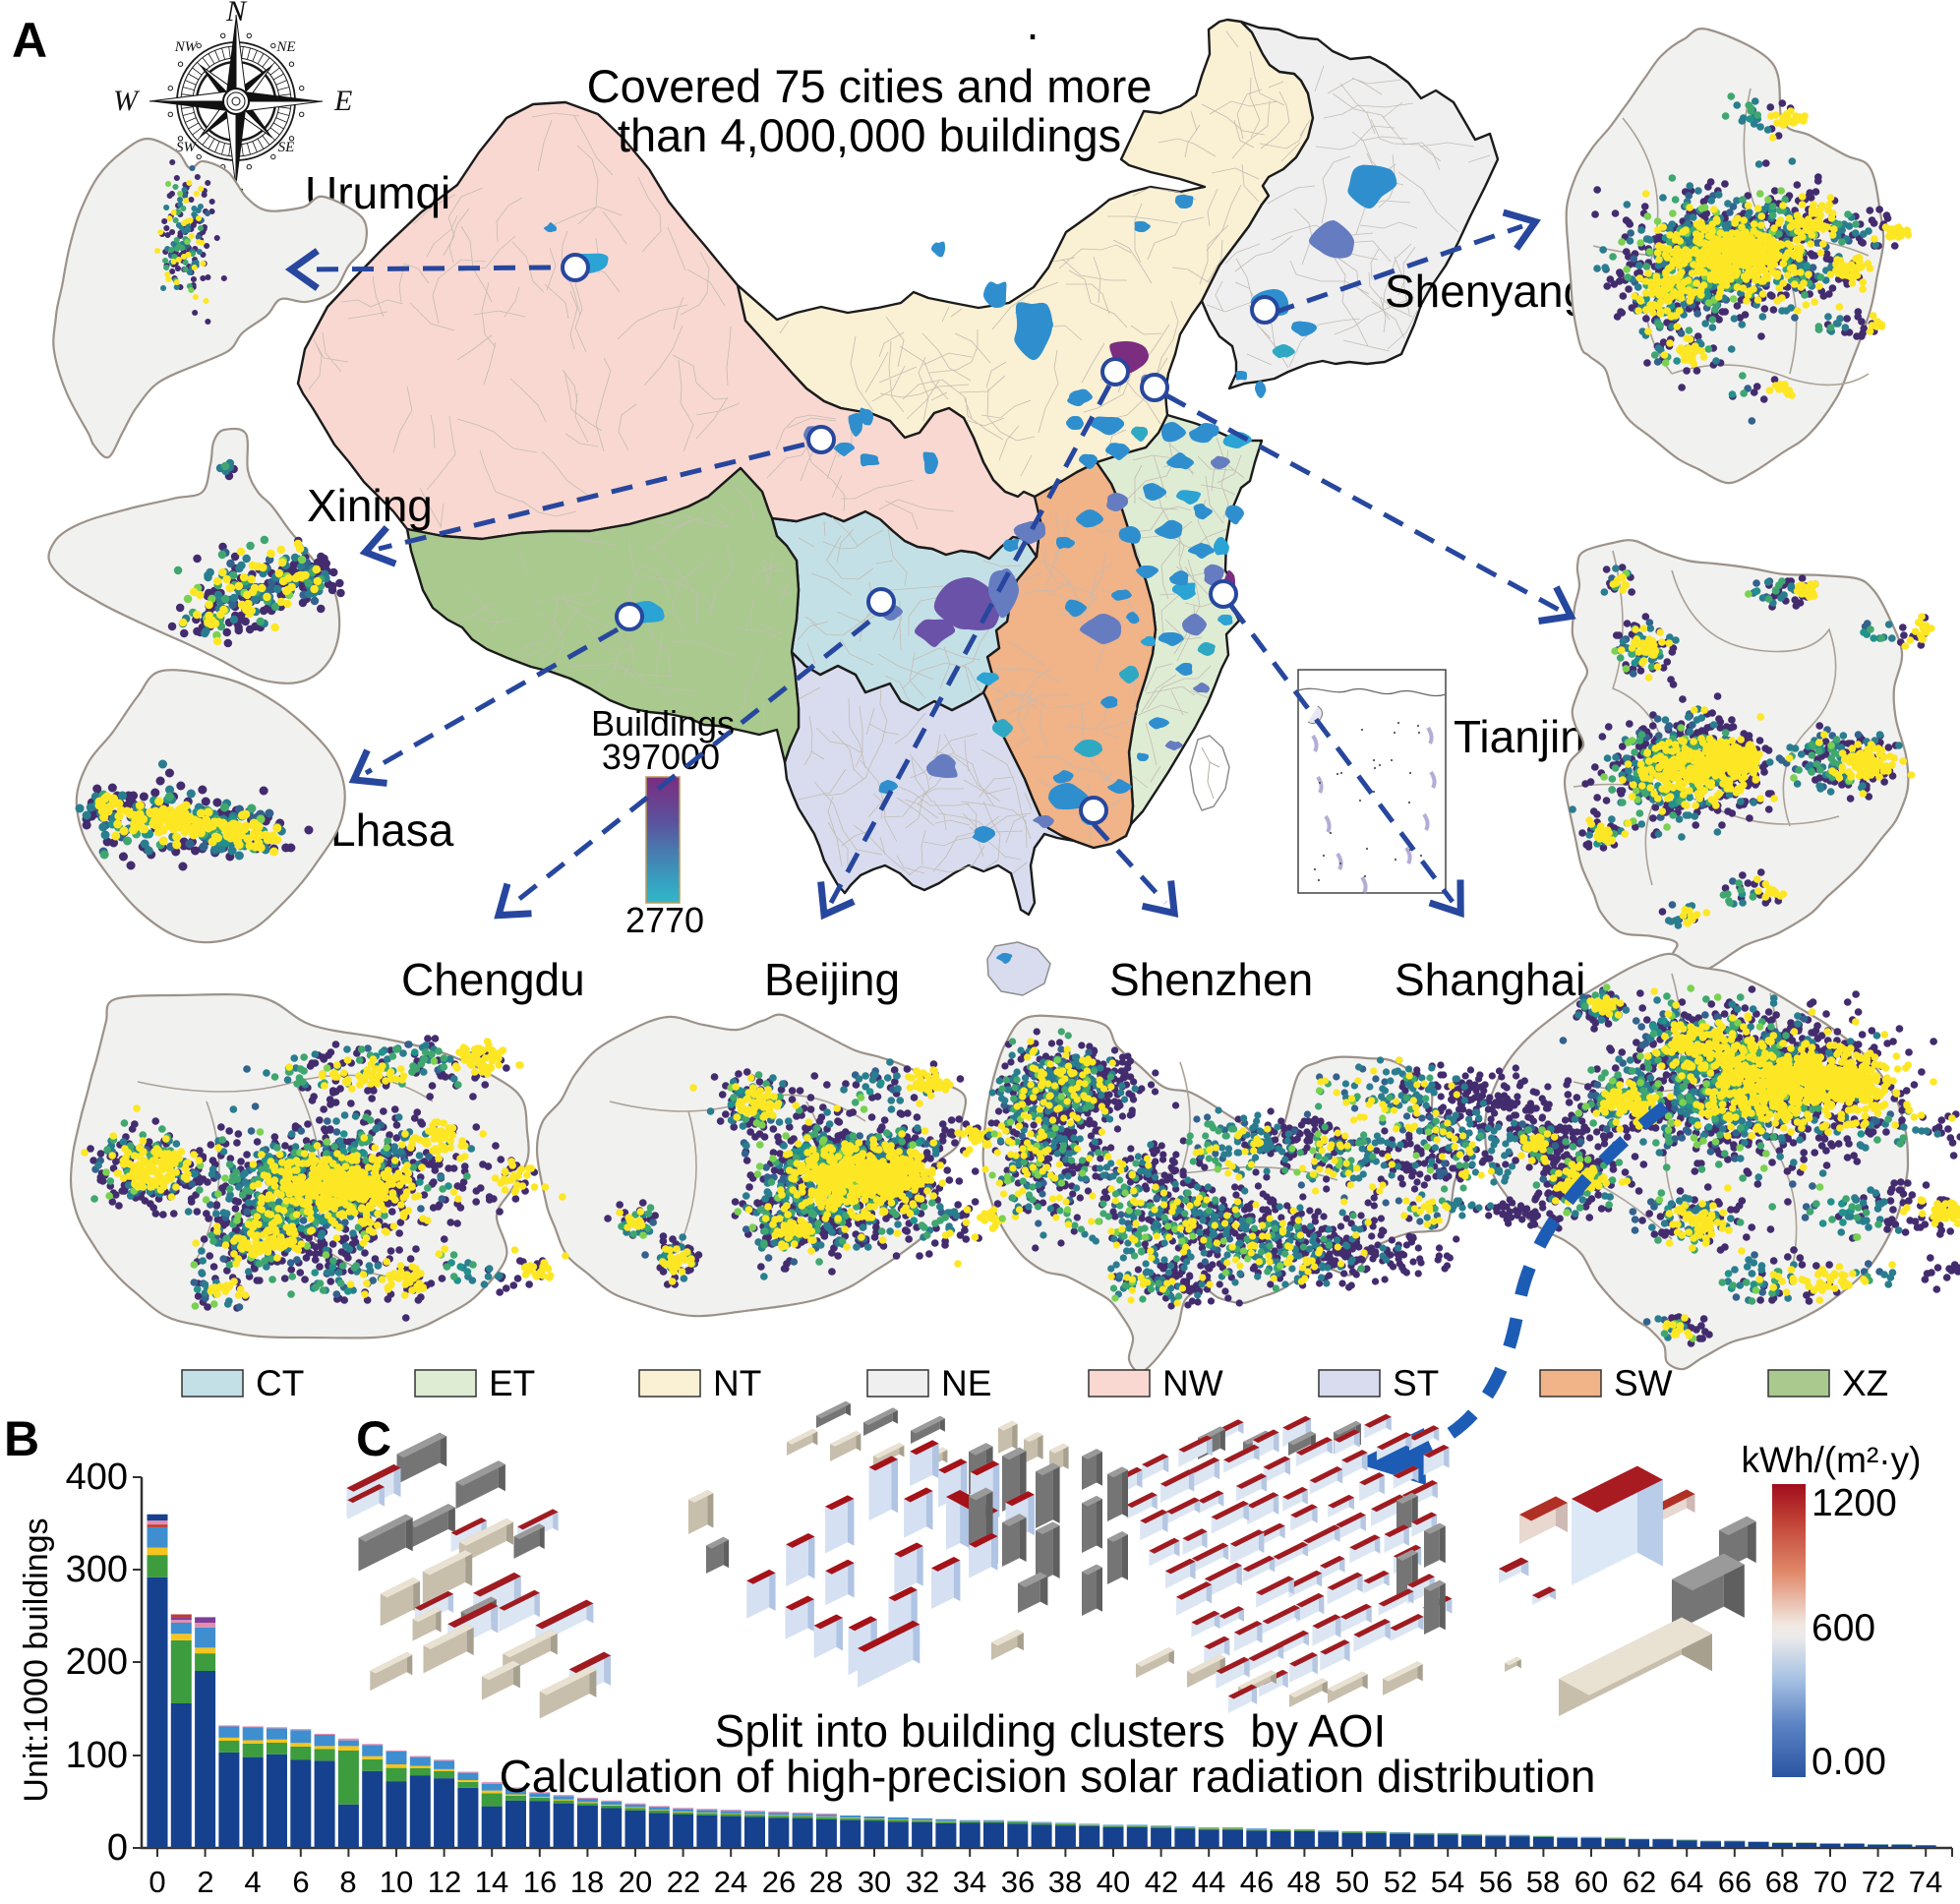  Describe the element at coordinates (826, 1882) in the screenshot. I see `svg-text: 28` at that location.